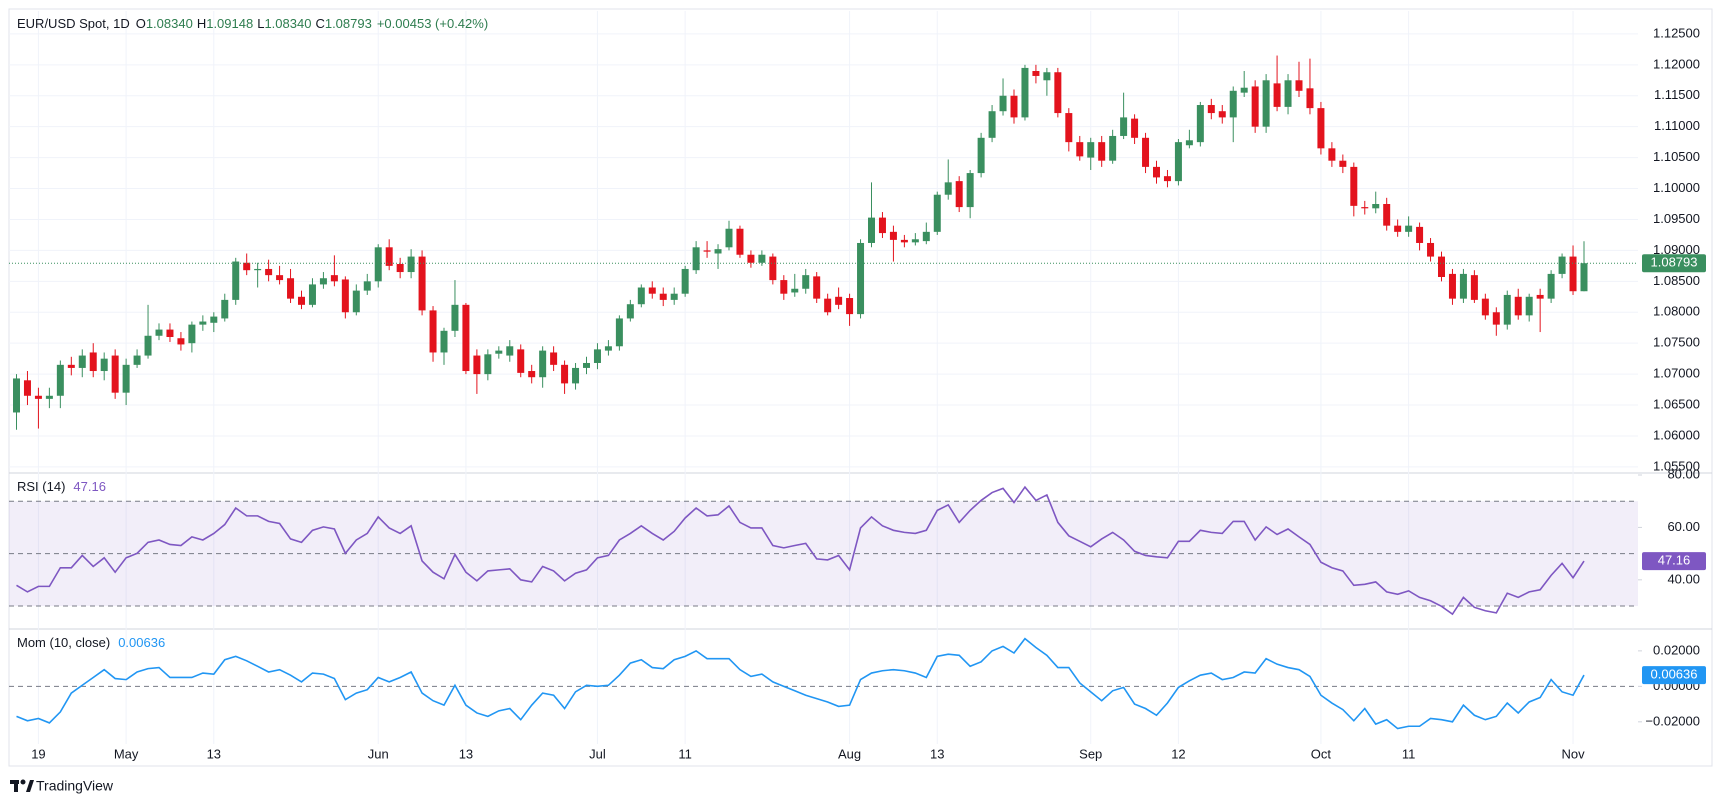 The image size is (1723, 803). What do you see at coordinates (1683, 526) in the screenshot?
I see `y-tick-label: 60.00` at bounding box center [1683, 526].